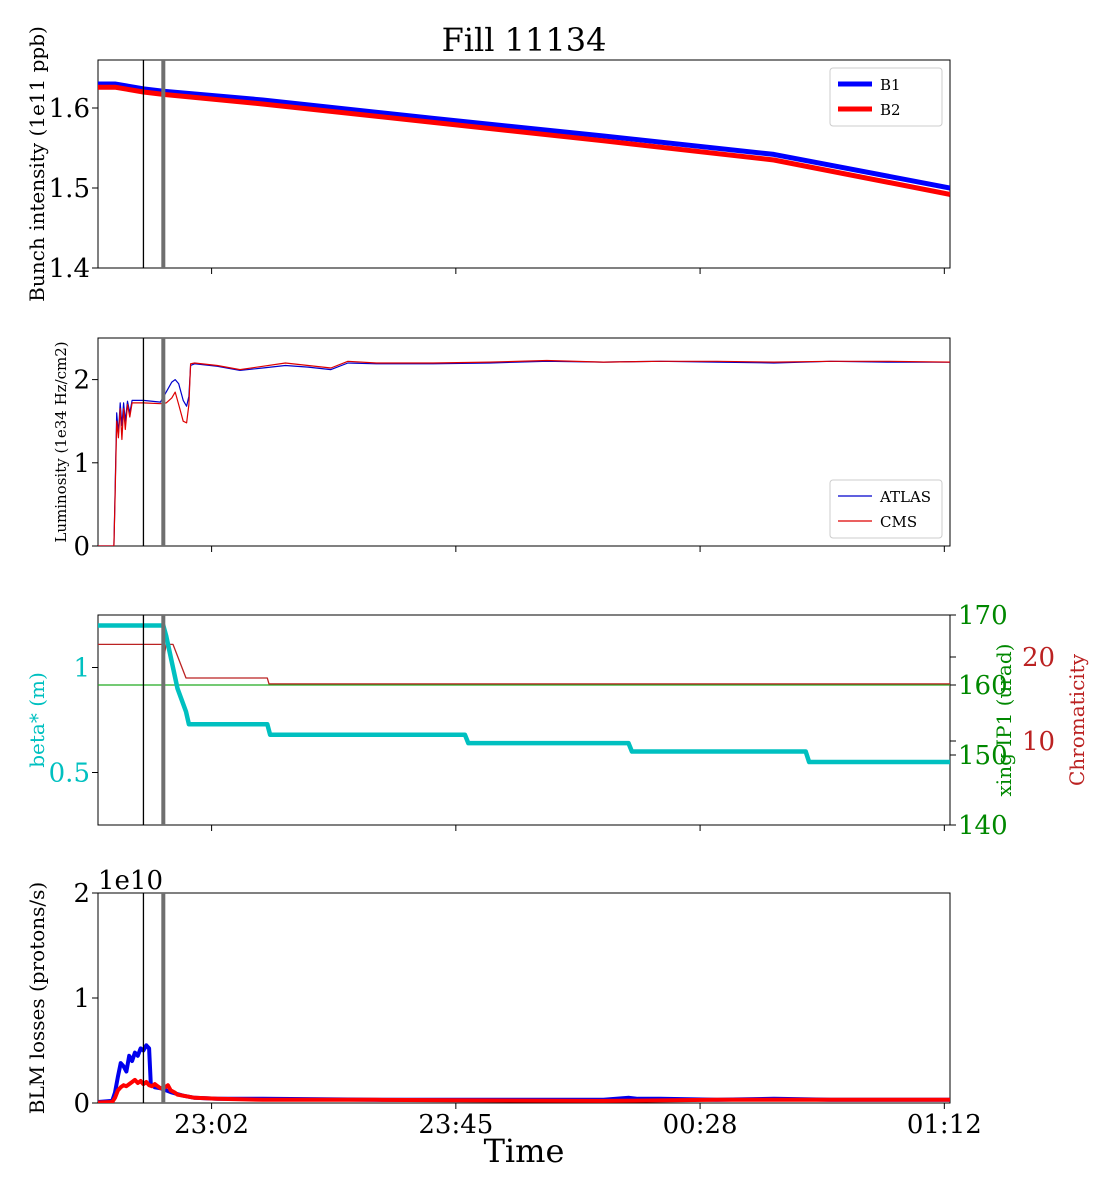 Image resolution: width=1120 pixels, height=1204 pixels. What do you see at coordinates (898, 522) in the screenshot?
I see `legend-label-1-1: CMS` at bounding box center [898, 522].